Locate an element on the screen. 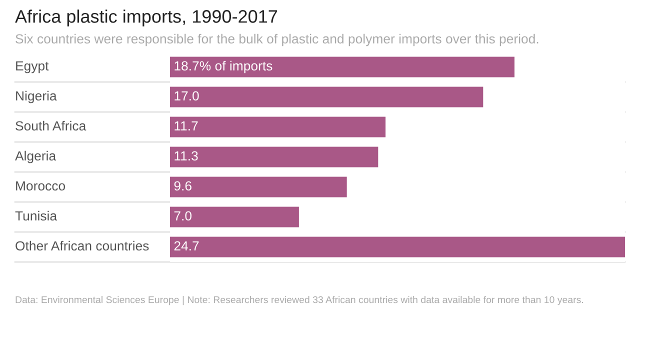 The image size is (651, 343). y-tick-label: South Africa is located at coordinates (51, 125).